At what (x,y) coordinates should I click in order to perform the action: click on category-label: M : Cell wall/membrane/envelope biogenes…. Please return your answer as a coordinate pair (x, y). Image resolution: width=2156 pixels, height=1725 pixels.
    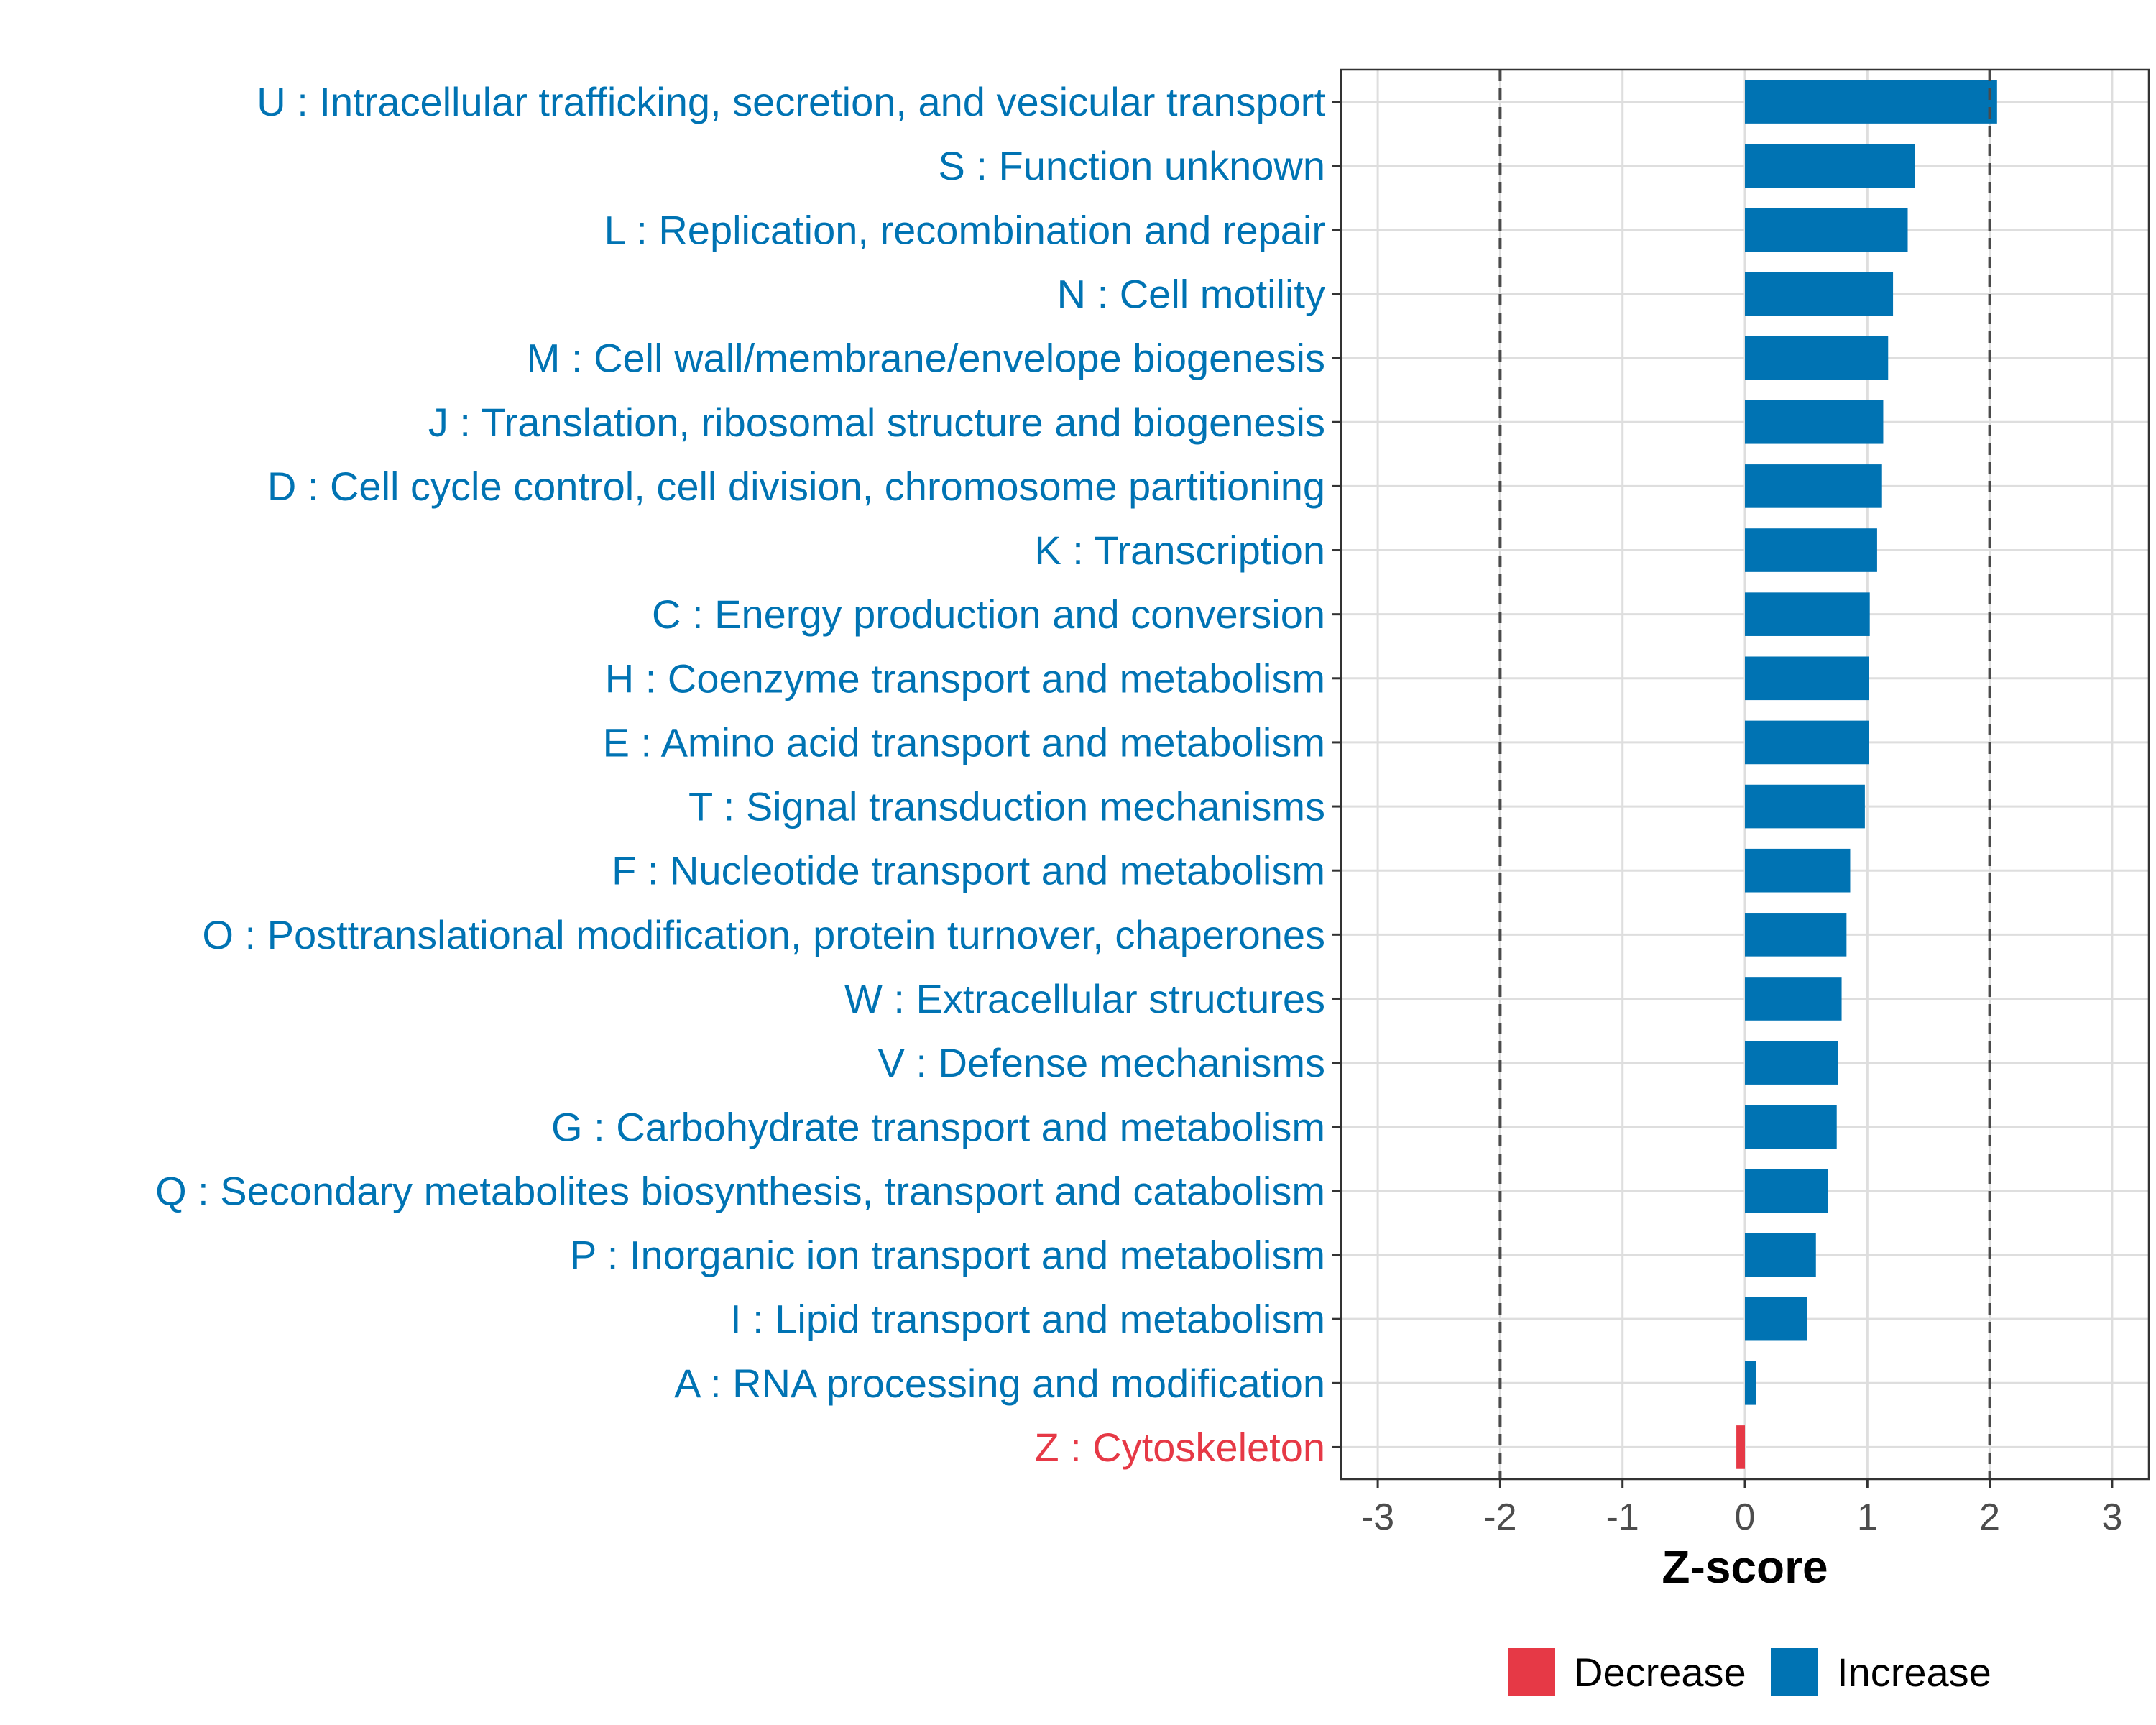
    Looking at the image, I should click on (926, 358).